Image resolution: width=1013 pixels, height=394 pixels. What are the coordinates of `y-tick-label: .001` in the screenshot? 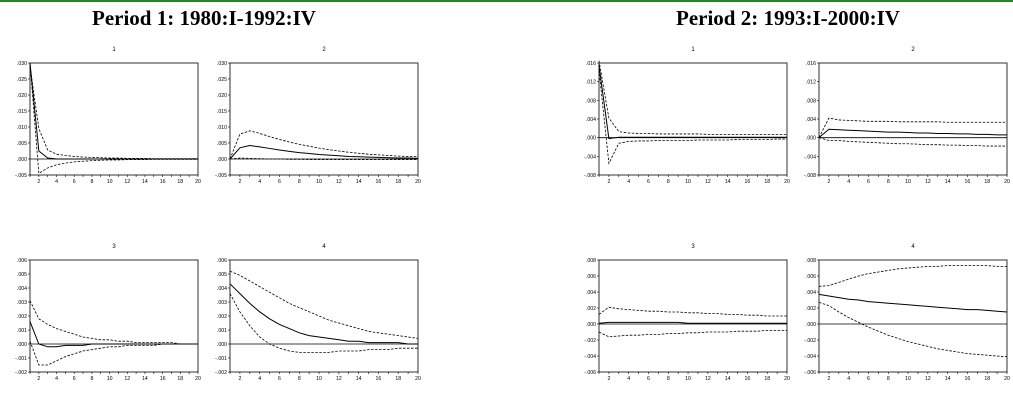 It's located at (222, 331).